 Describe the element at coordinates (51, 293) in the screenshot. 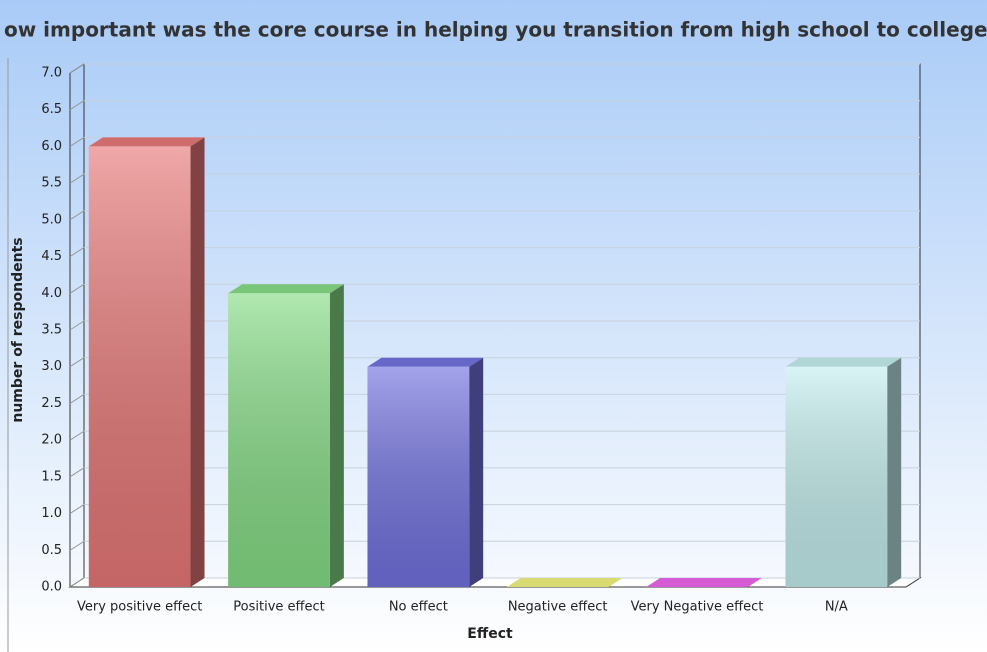

I see `y-tick-label: 4.0` at that location.